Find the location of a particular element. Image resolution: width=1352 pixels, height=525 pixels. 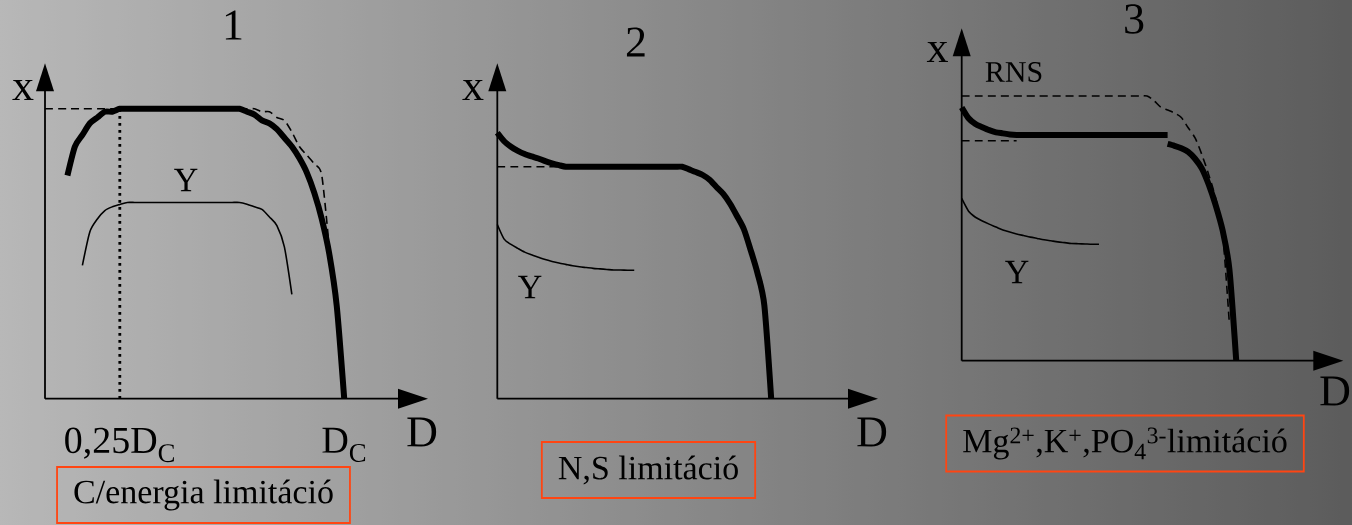

chart-title: 2 is located at coordinates (635, 42).